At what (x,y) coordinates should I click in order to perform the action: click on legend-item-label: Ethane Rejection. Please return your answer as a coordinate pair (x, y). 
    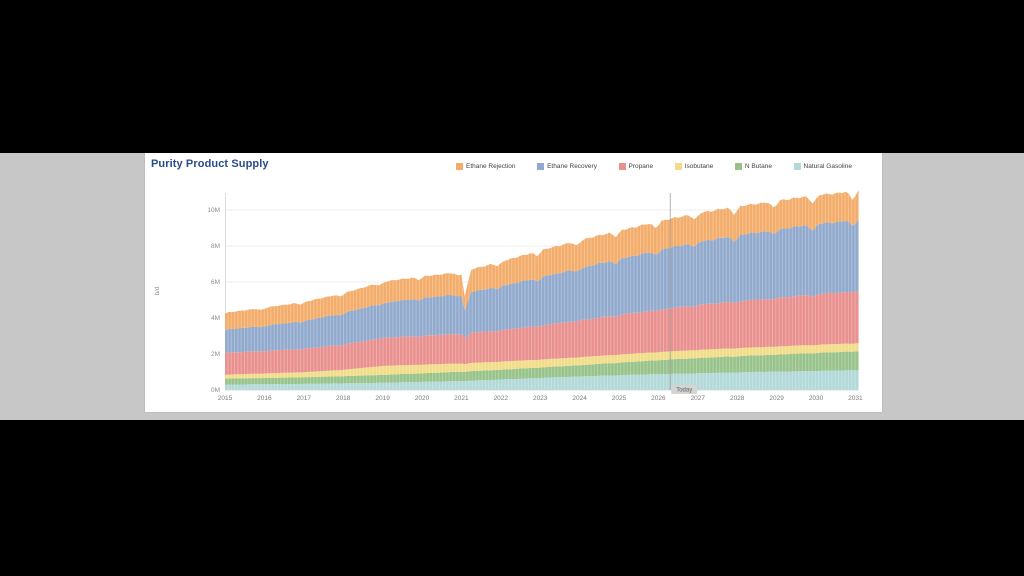
    Looking at the image, I should click on (491, 166).